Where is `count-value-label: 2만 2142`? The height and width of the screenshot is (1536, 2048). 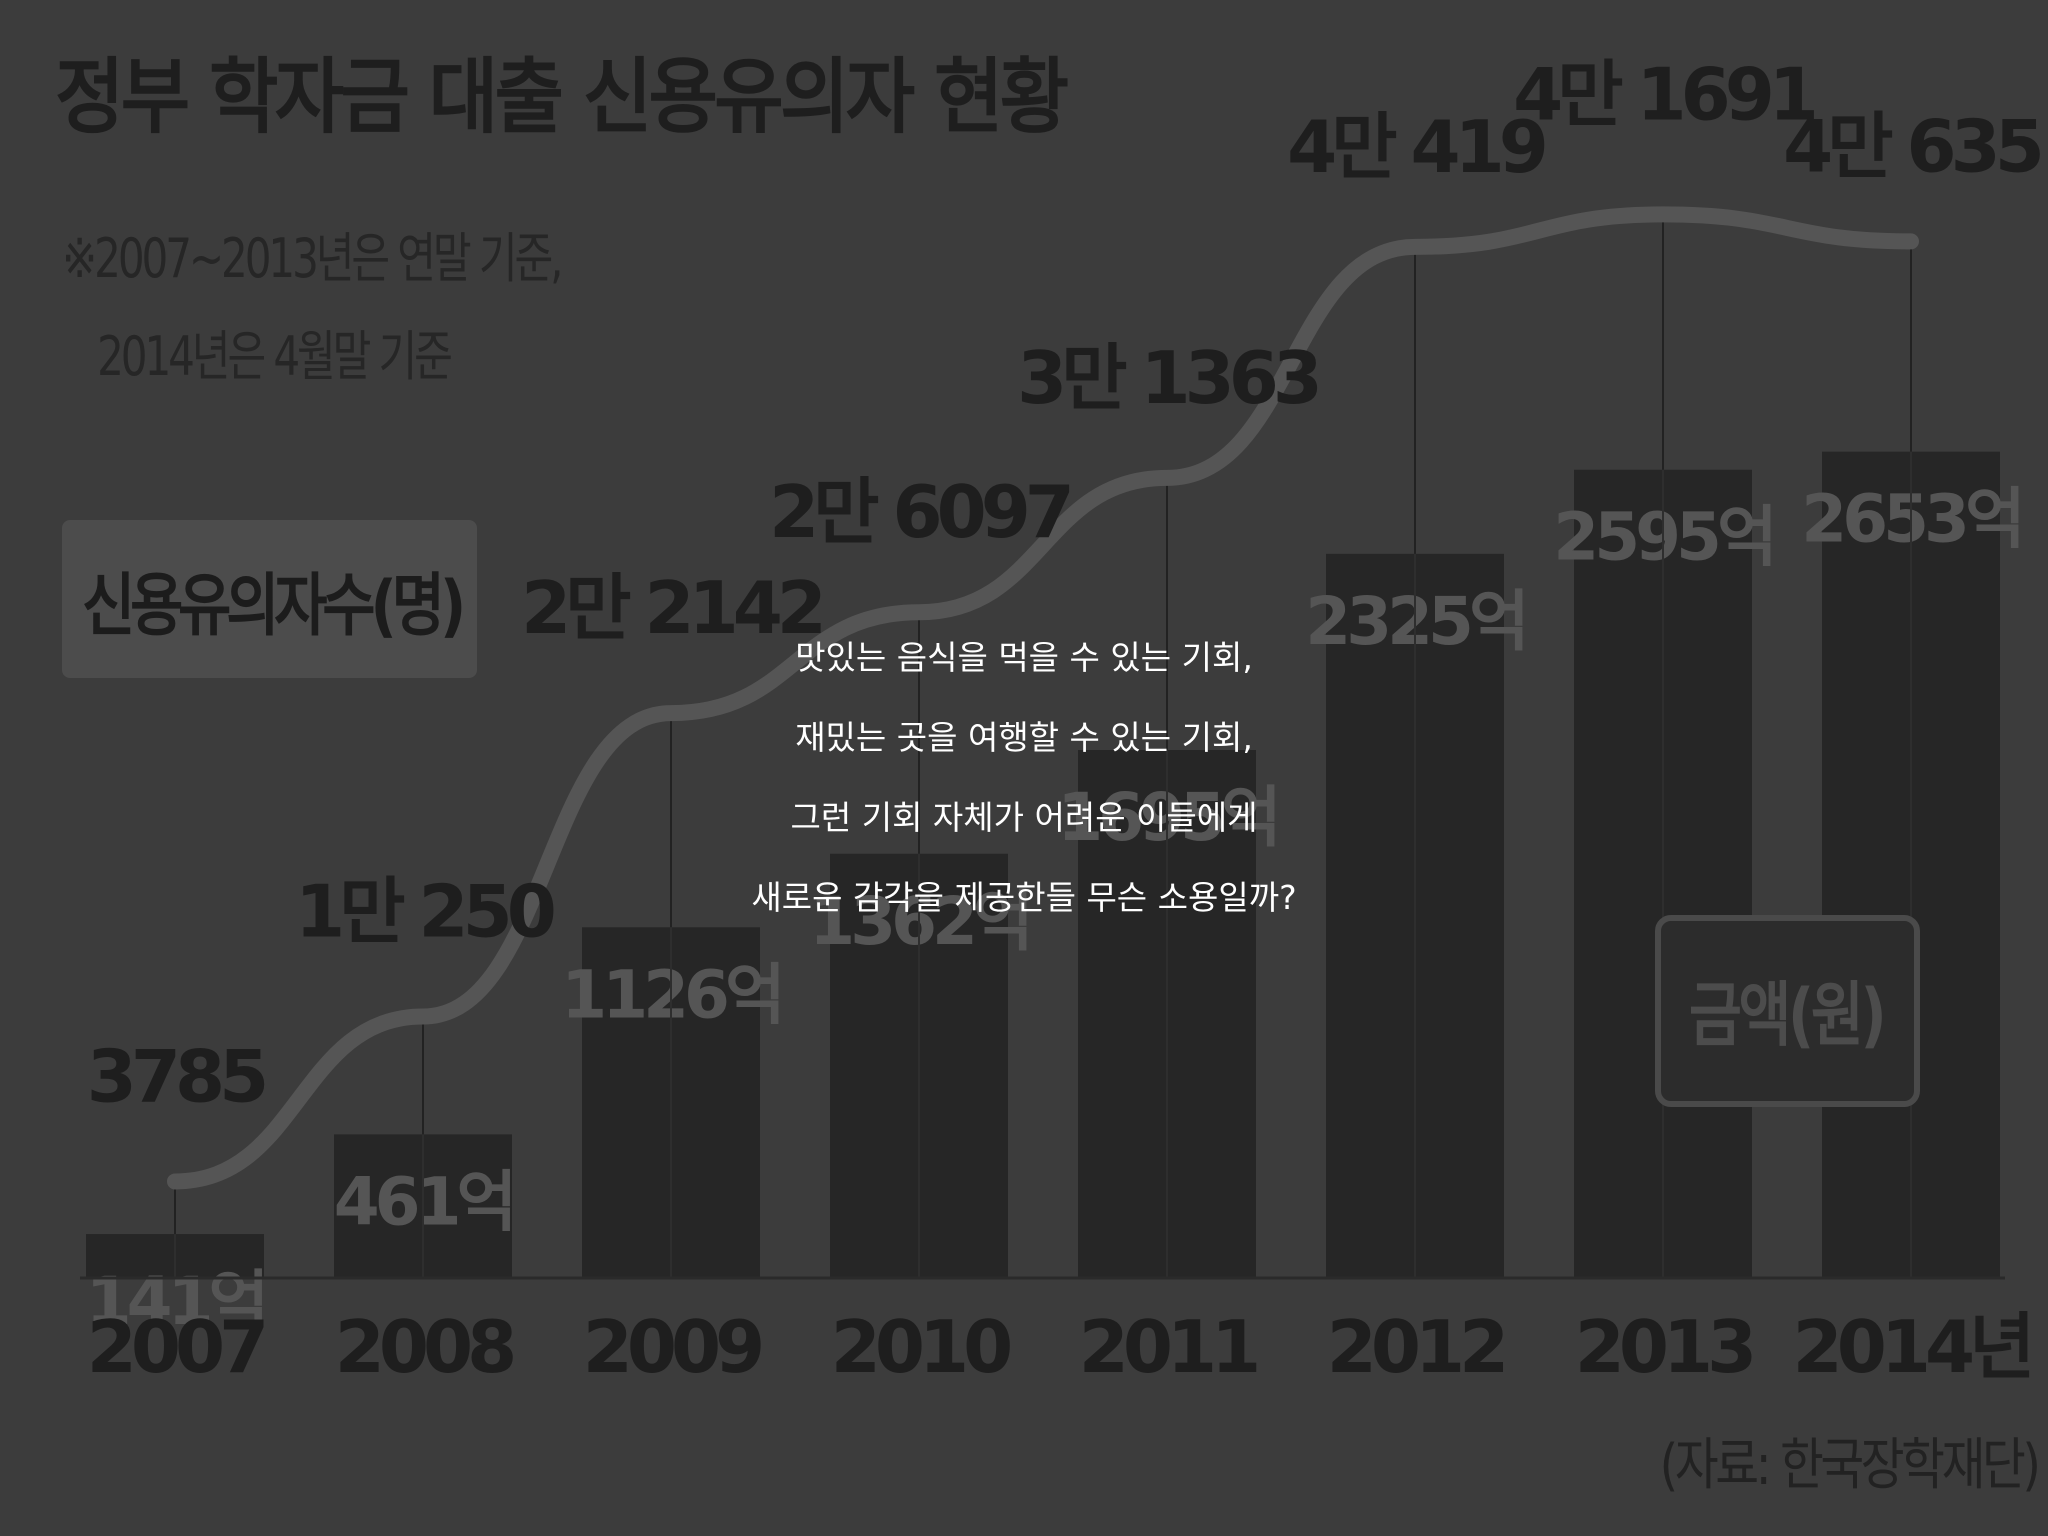 count-value-label: 2만 2142 is located at coordinates (671, 608).